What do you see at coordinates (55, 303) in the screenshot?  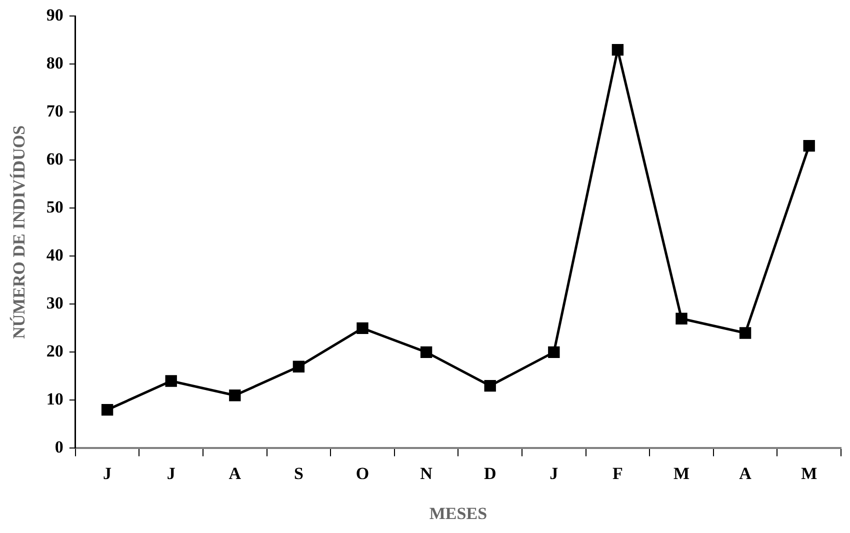 I see `y-tick-label: 30` at bounding box center [55, 303].